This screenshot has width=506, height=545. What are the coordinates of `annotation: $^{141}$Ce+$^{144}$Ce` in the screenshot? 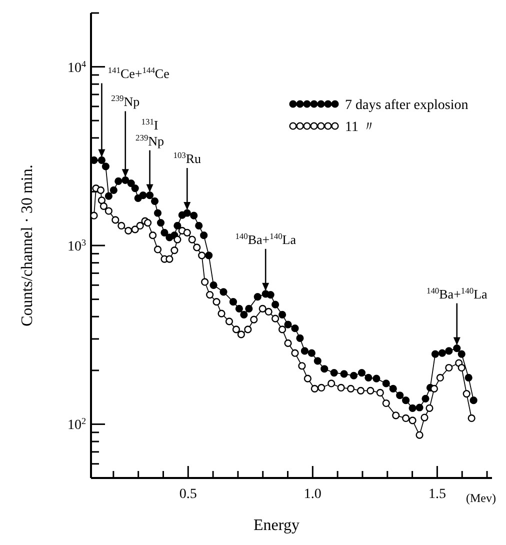 It's located at (139, 73).